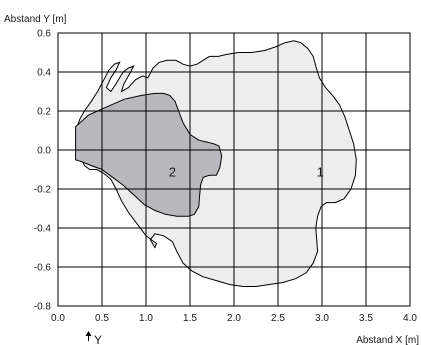 Image resolution: width=421 pixels, height=345 pixels. What do you see at coordinates (43, 307) in the screenshot?
I see `y-tick-label: -0.8` at bounding box center [43, 307].